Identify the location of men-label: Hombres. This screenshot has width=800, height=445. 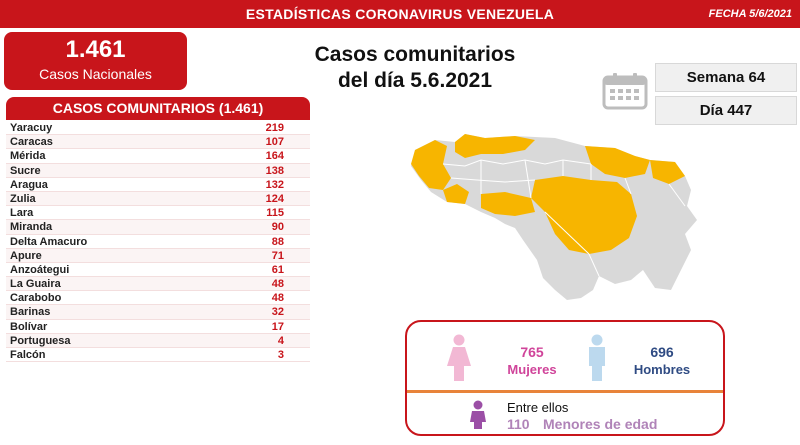
(662, 369).